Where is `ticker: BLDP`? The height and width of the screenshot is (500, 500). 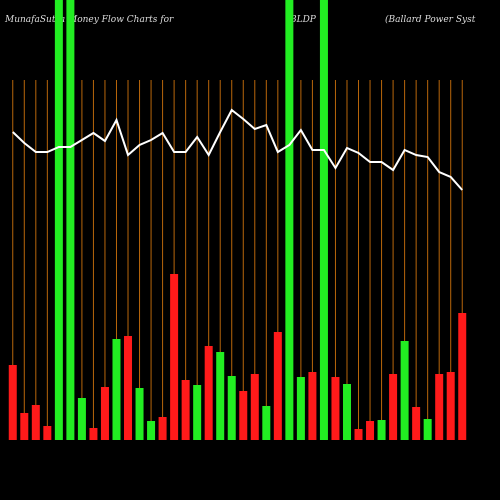
ticker: BLDP is located at coordinates (303, 20).